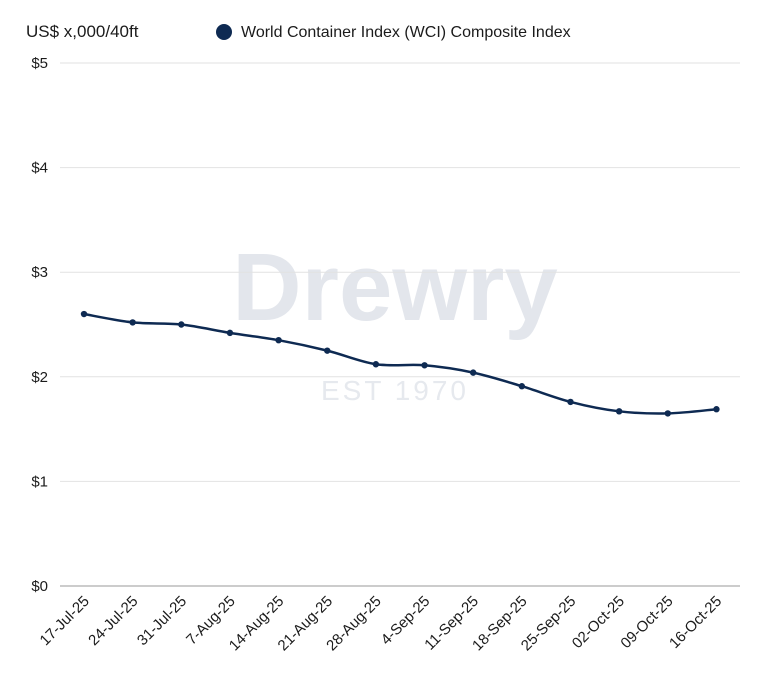  I want to click on y-tick-label: $2, so click(39, 377).